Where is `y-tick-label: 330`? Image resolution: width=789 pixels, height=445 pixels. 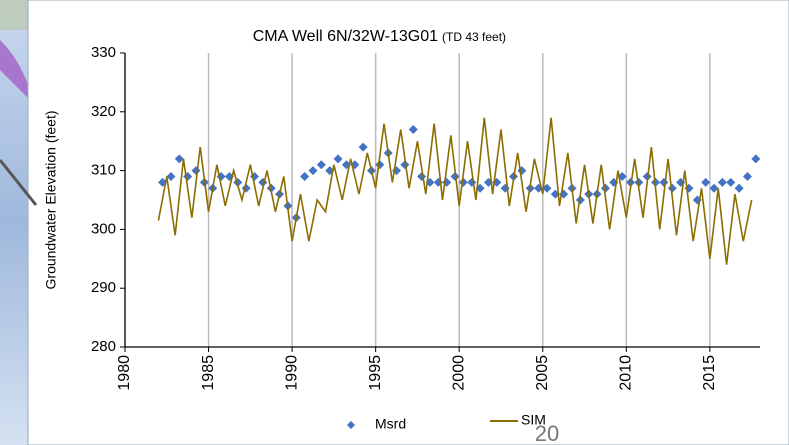 y-tick-label: 330 is located at coordinates (103, 52).